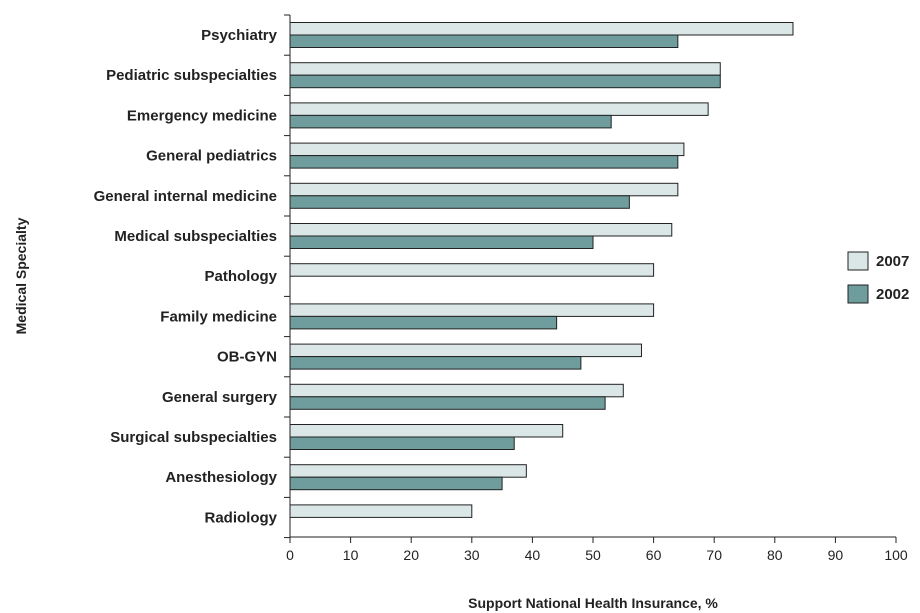  What do you see at coordinates (447, 403) in the screenshot?
I see `bar-general-surgery-2002` at bounding box center [447, 403].